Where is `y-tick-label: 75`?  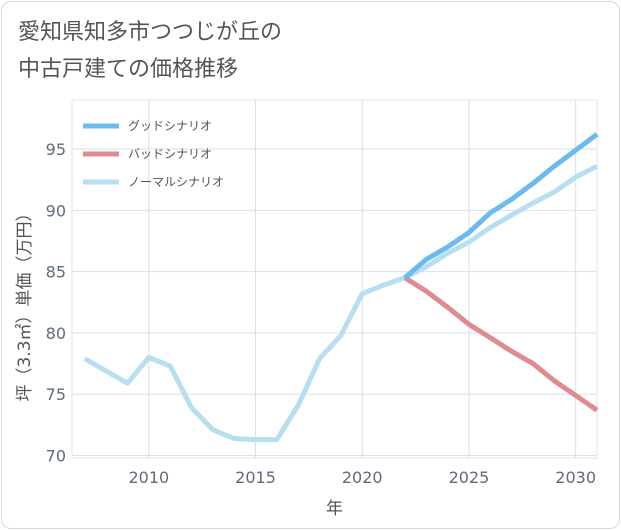 y-tick-label: 75 is located at coordinates (56, 394).